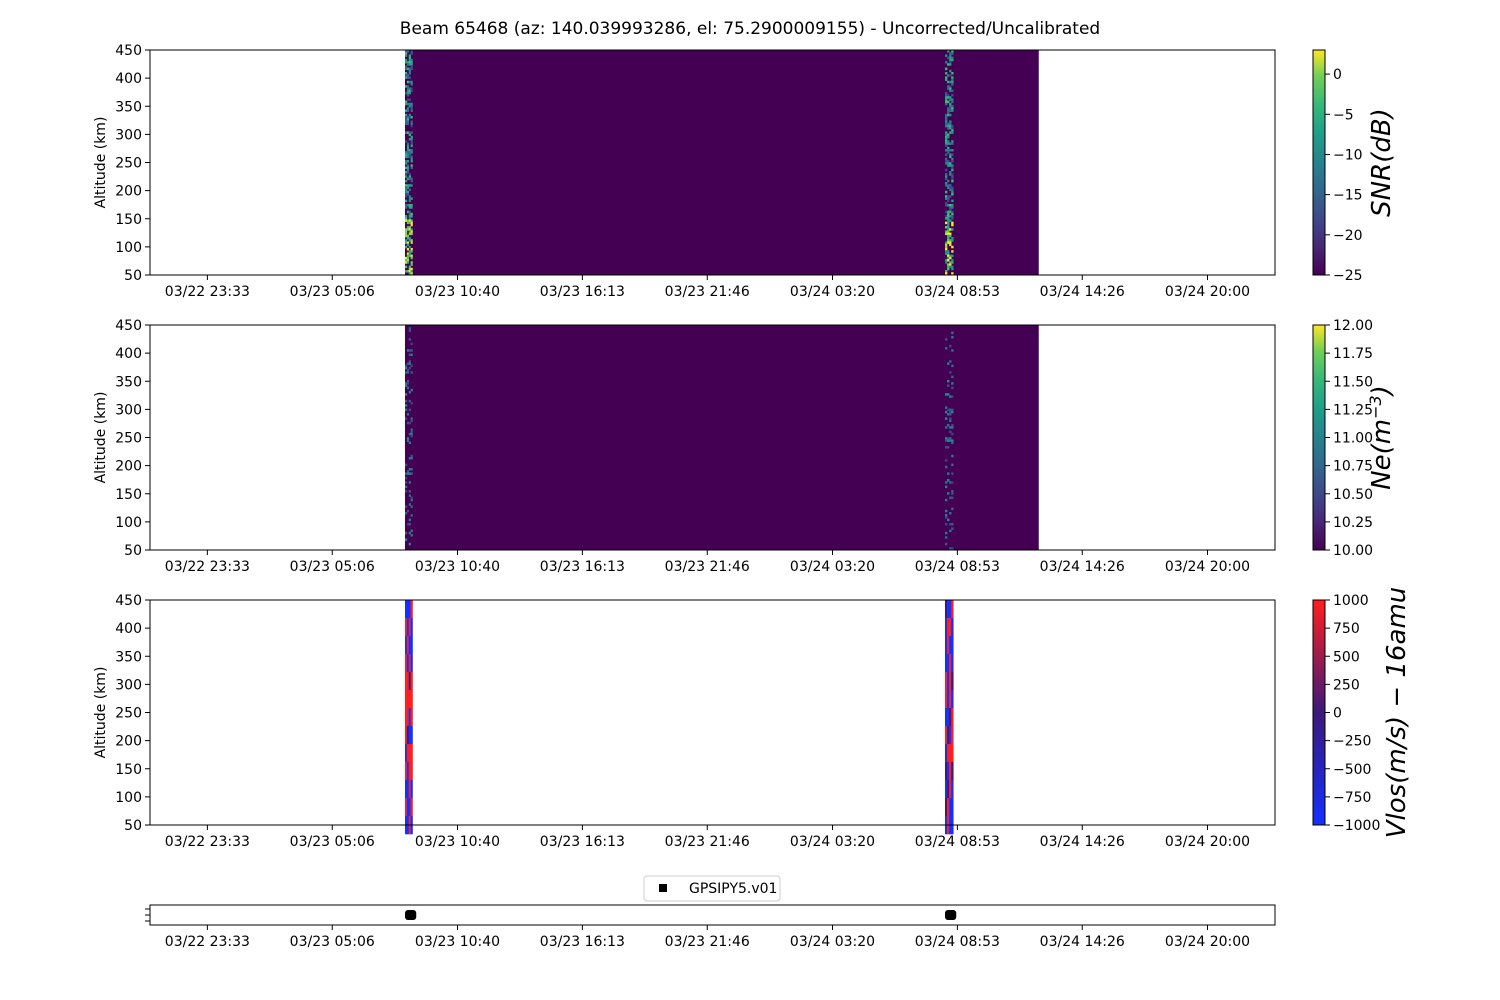  Describe the element at coordinates (1397, 713) in the screenshot. I see `colorbar-label: Vlos(m/s) − 16amu` at that location.